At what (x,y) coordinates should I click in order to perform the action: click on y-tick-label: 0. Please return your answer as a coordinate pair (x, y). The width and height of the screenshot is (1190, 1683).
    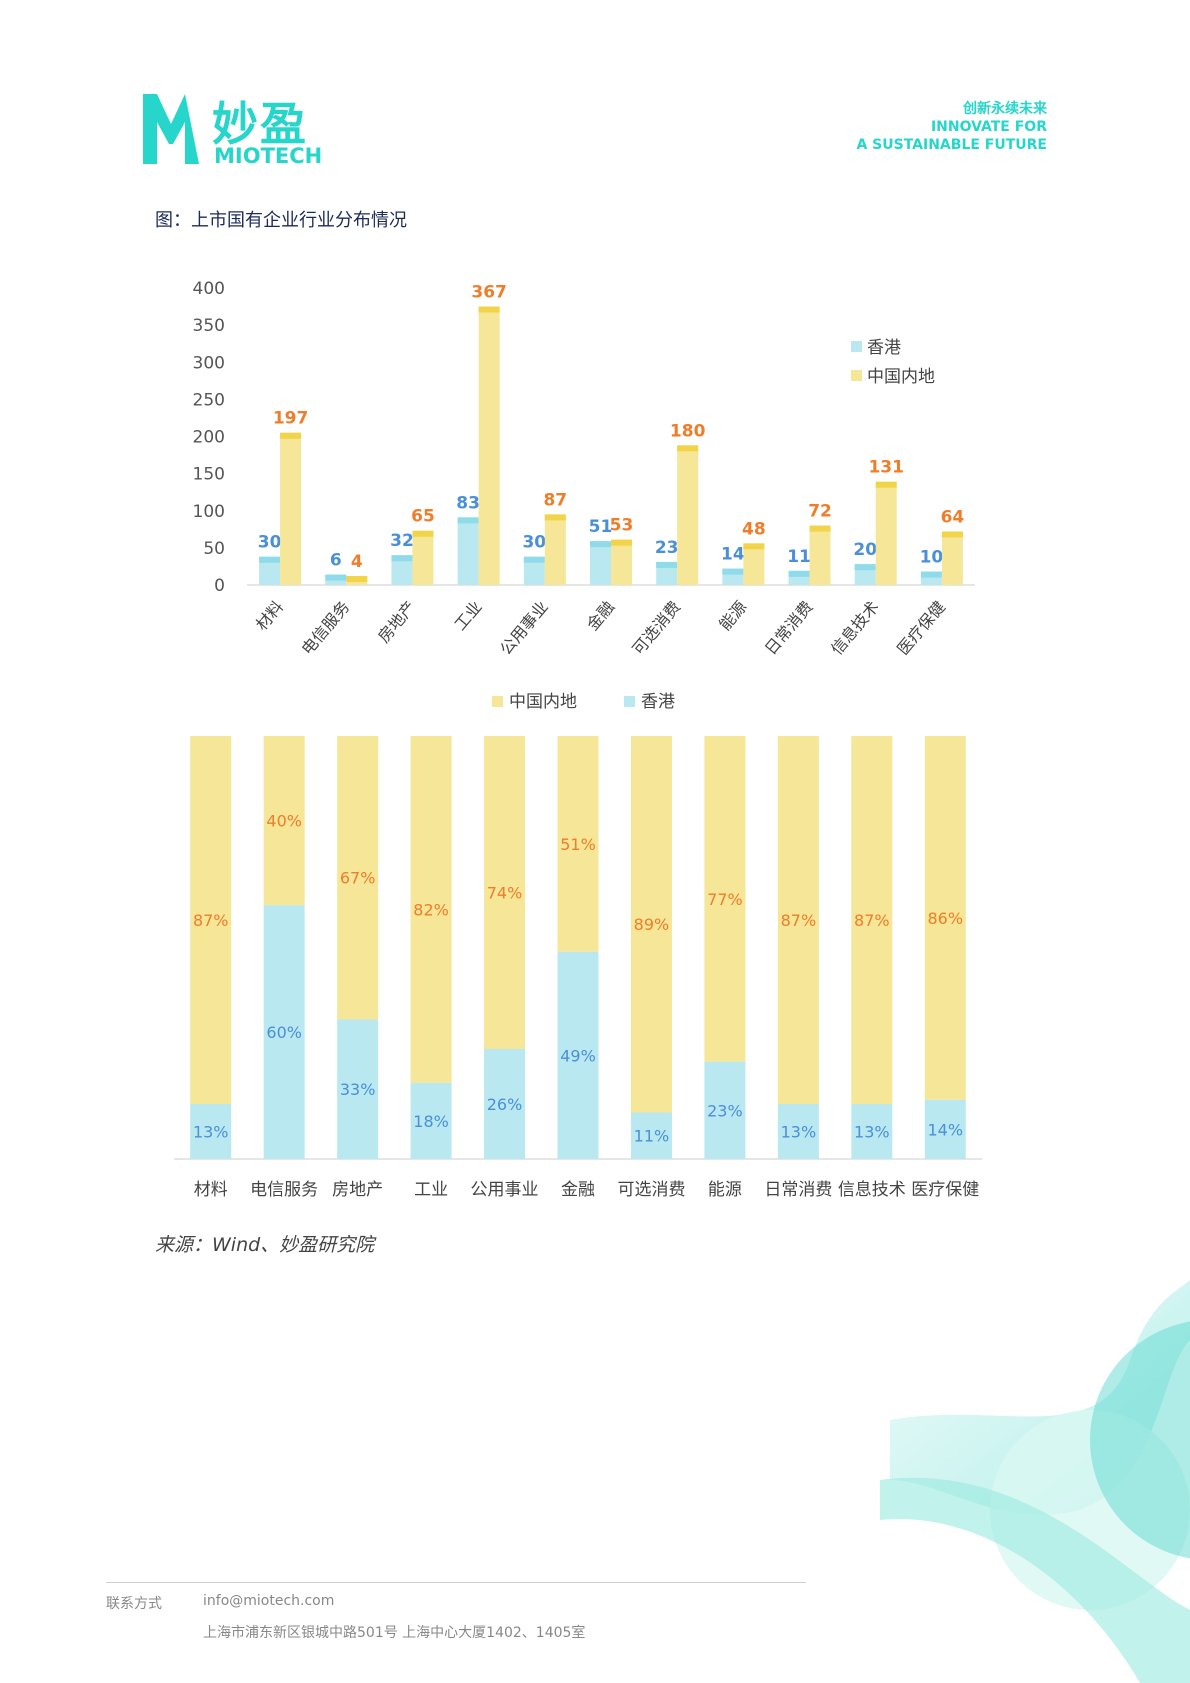
    Looking at the image, I should click on (219, 586).